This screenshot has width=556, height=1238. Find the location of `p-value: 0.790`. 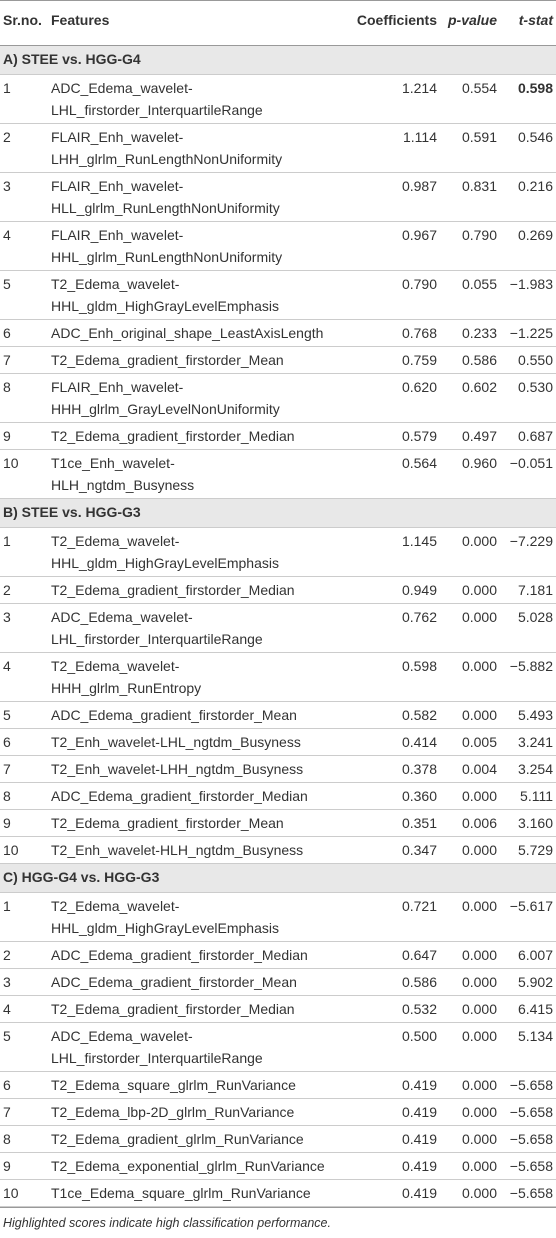

p-value: 0.790 is located at coordinates (470, 246).